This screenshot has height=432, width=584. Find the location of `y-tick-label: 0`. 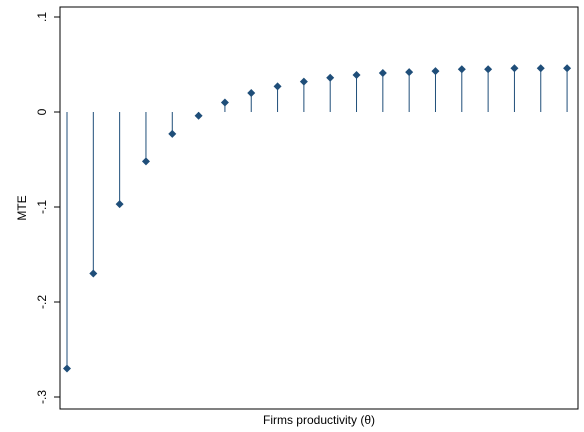

y-tick-label: 0 is located at coordinates (42, 111).